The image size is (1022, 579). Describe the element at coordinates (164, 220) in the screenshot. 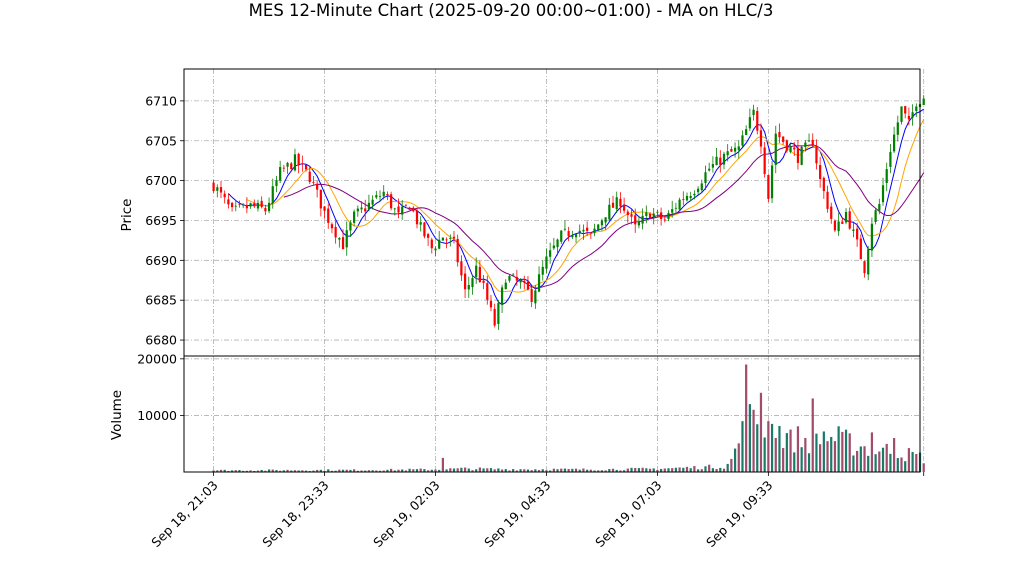

I see `price-y-ticks: 6680 6685 6690 6695 6700 6705 6710` at that location.